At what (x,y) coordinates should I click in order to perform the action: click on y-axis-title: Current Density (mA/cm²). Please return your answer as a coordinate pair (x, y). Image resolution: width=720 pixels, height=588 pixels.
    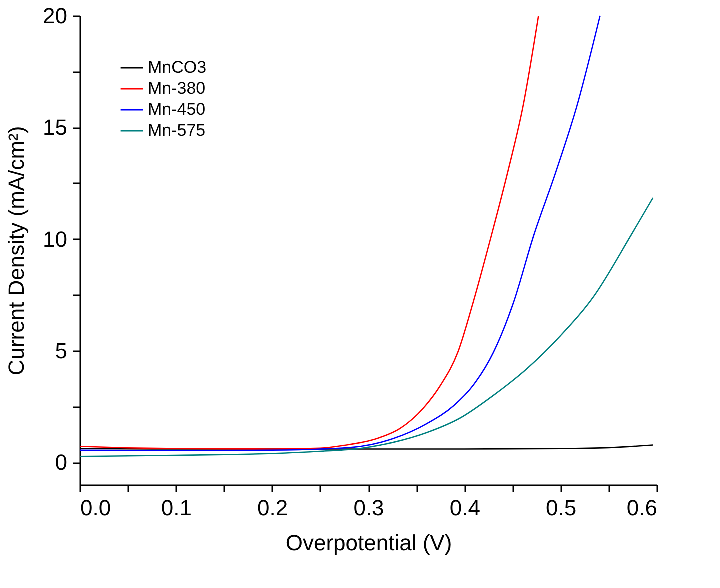
    Looking at the image, I should click on (17, 251).